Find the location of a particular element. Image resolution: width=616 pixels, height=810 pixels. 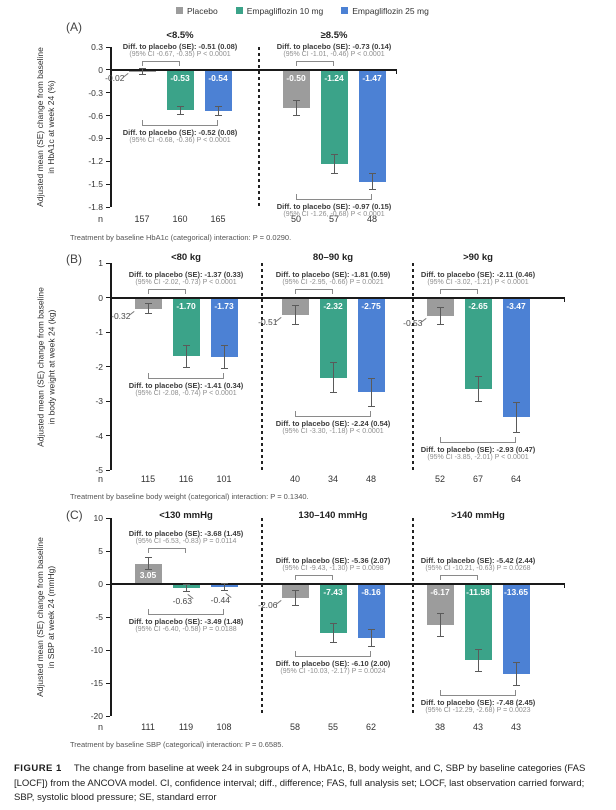

n-value: 62 is located at coordinates (371, 727).